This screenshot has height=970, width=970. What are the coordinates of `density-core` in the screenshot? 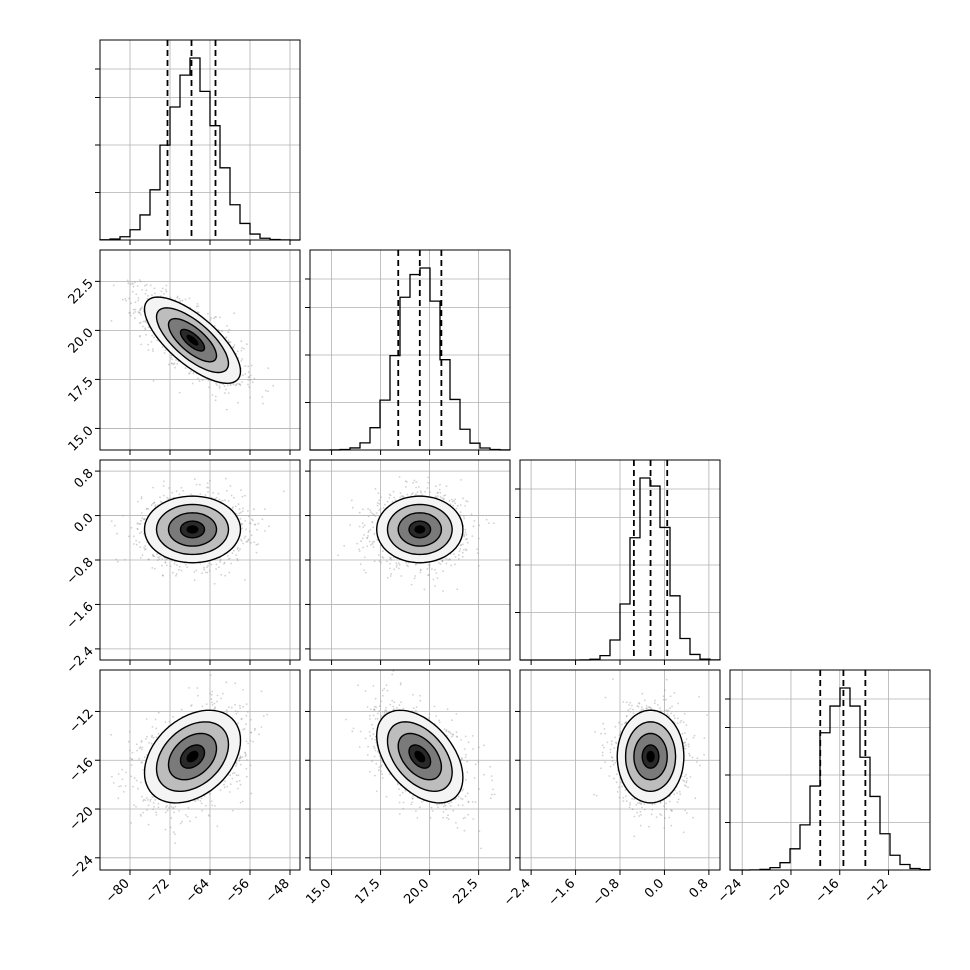 It's located at (192, 529).